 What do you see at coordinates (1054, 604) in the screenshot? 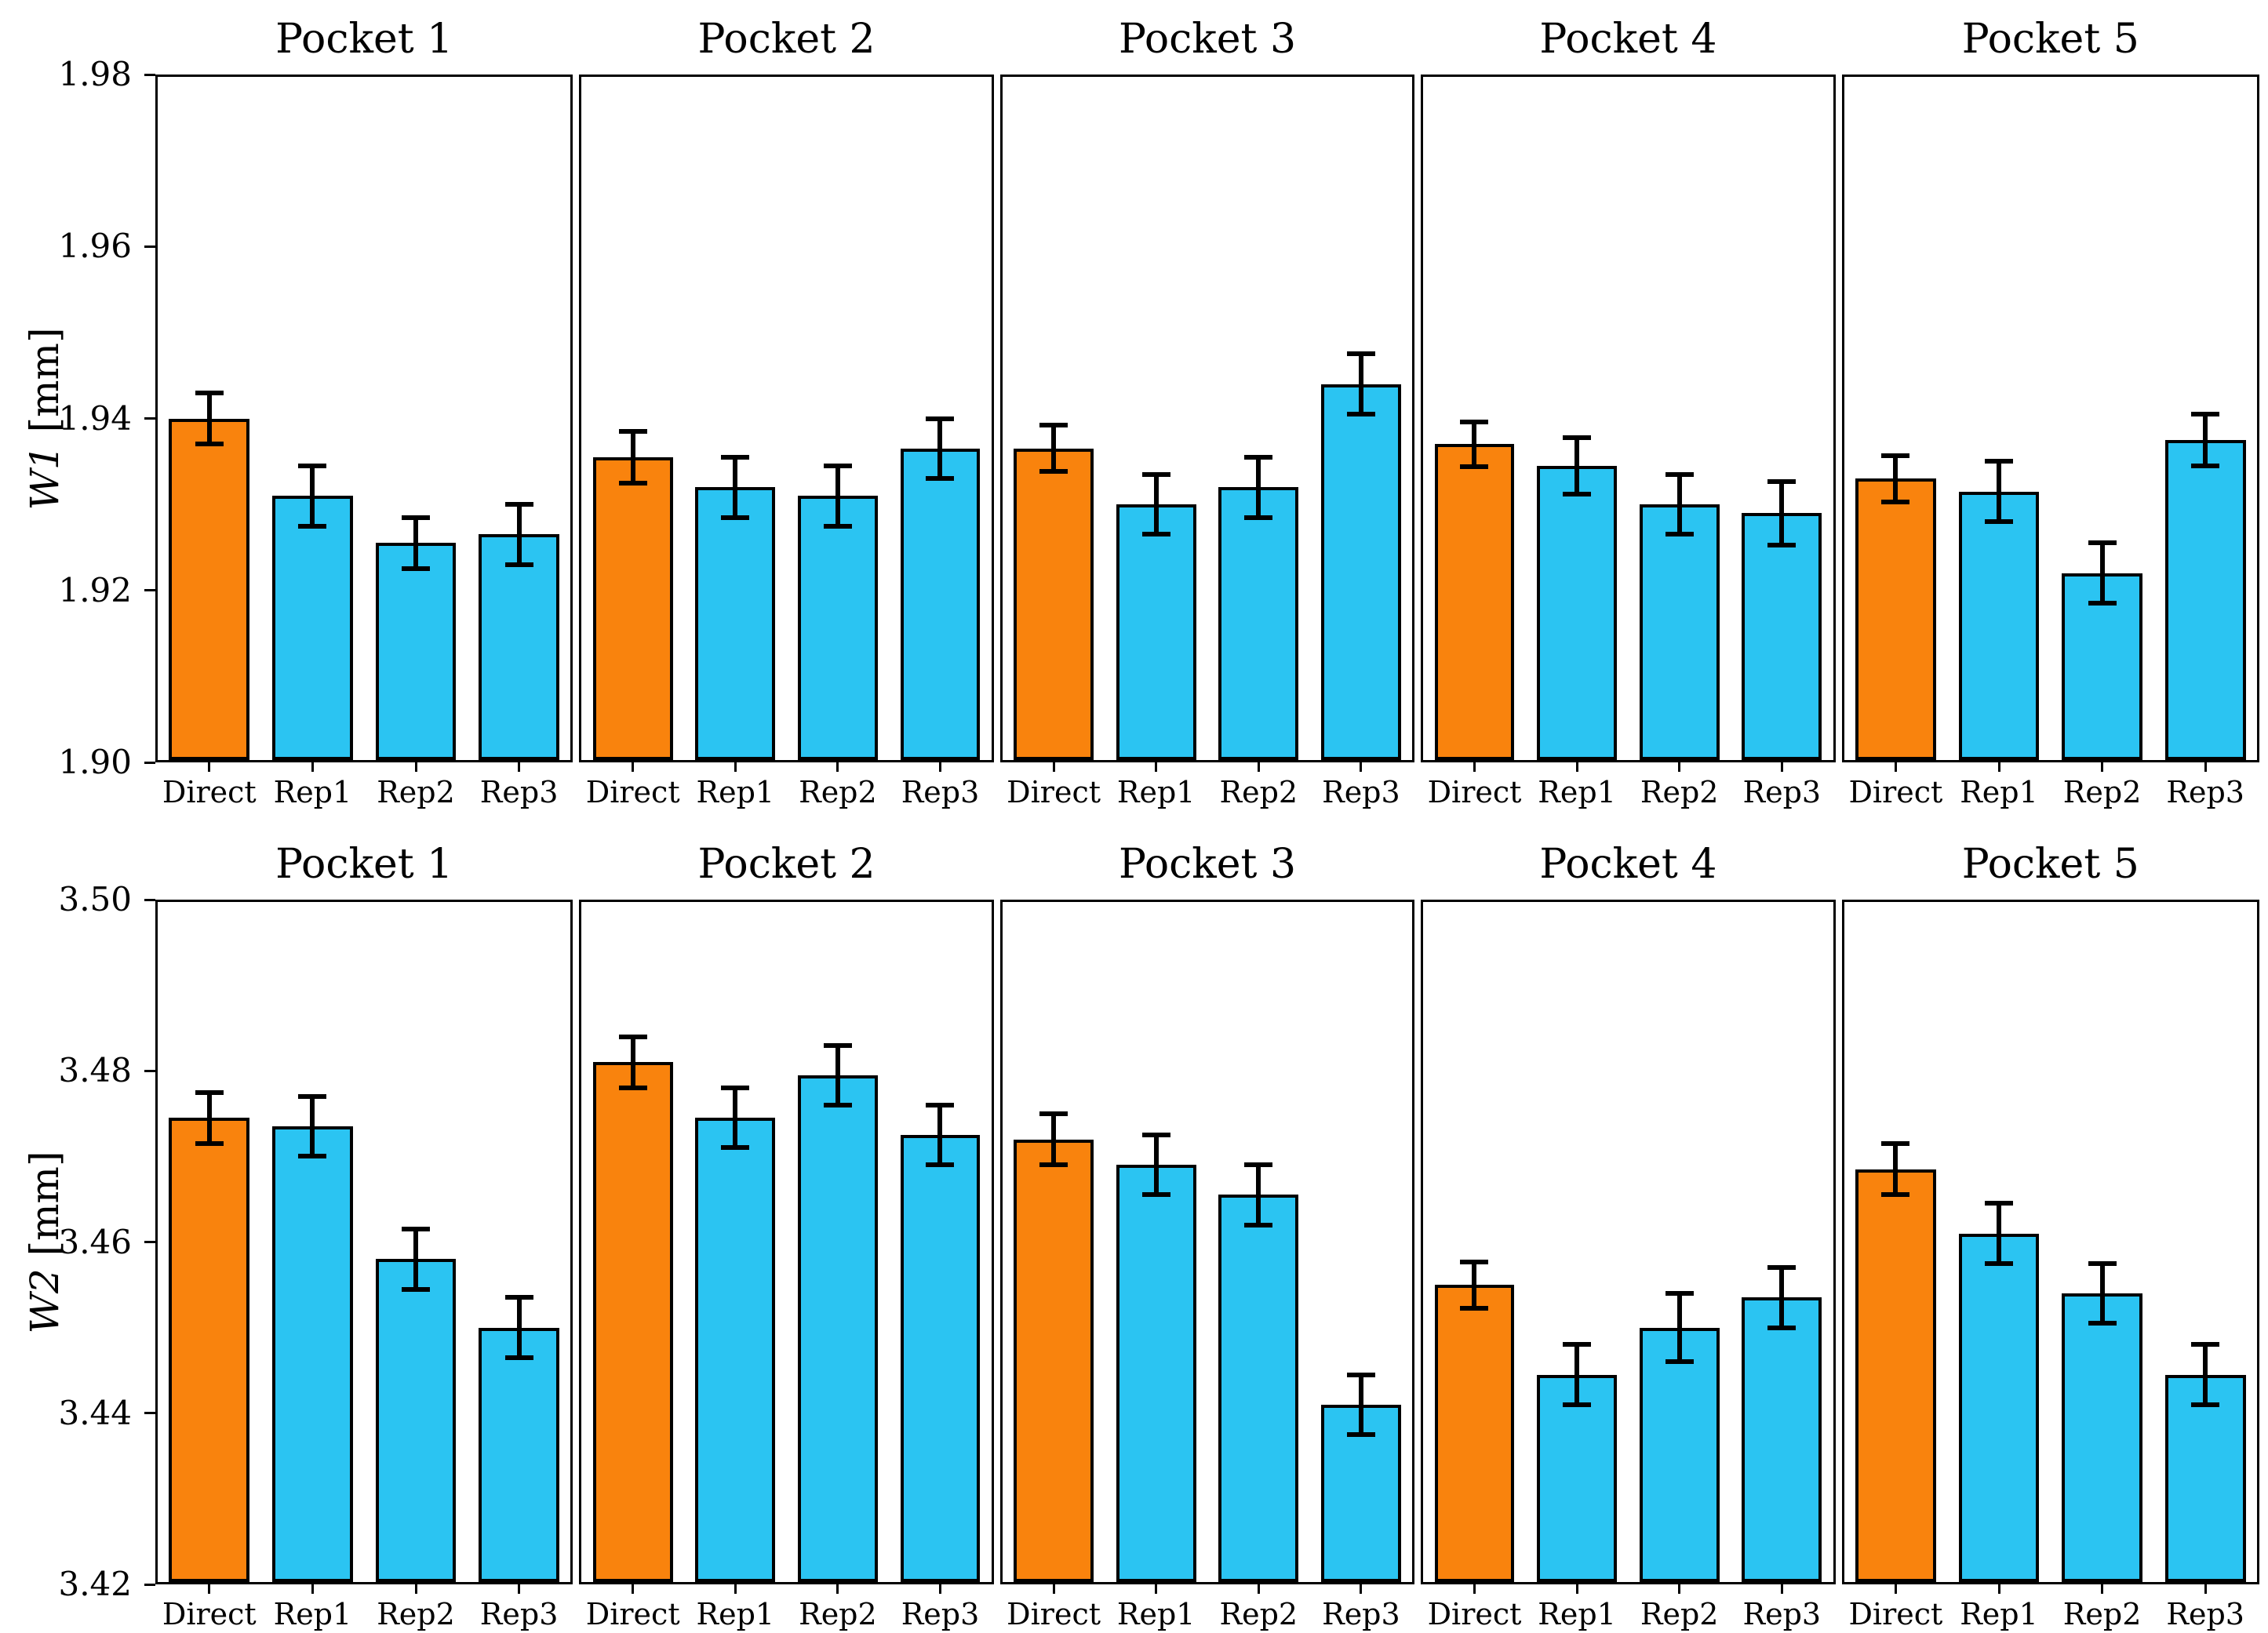
I see `row-w1-pocket-3-bar-direct` at bounding box center [1054, 604].